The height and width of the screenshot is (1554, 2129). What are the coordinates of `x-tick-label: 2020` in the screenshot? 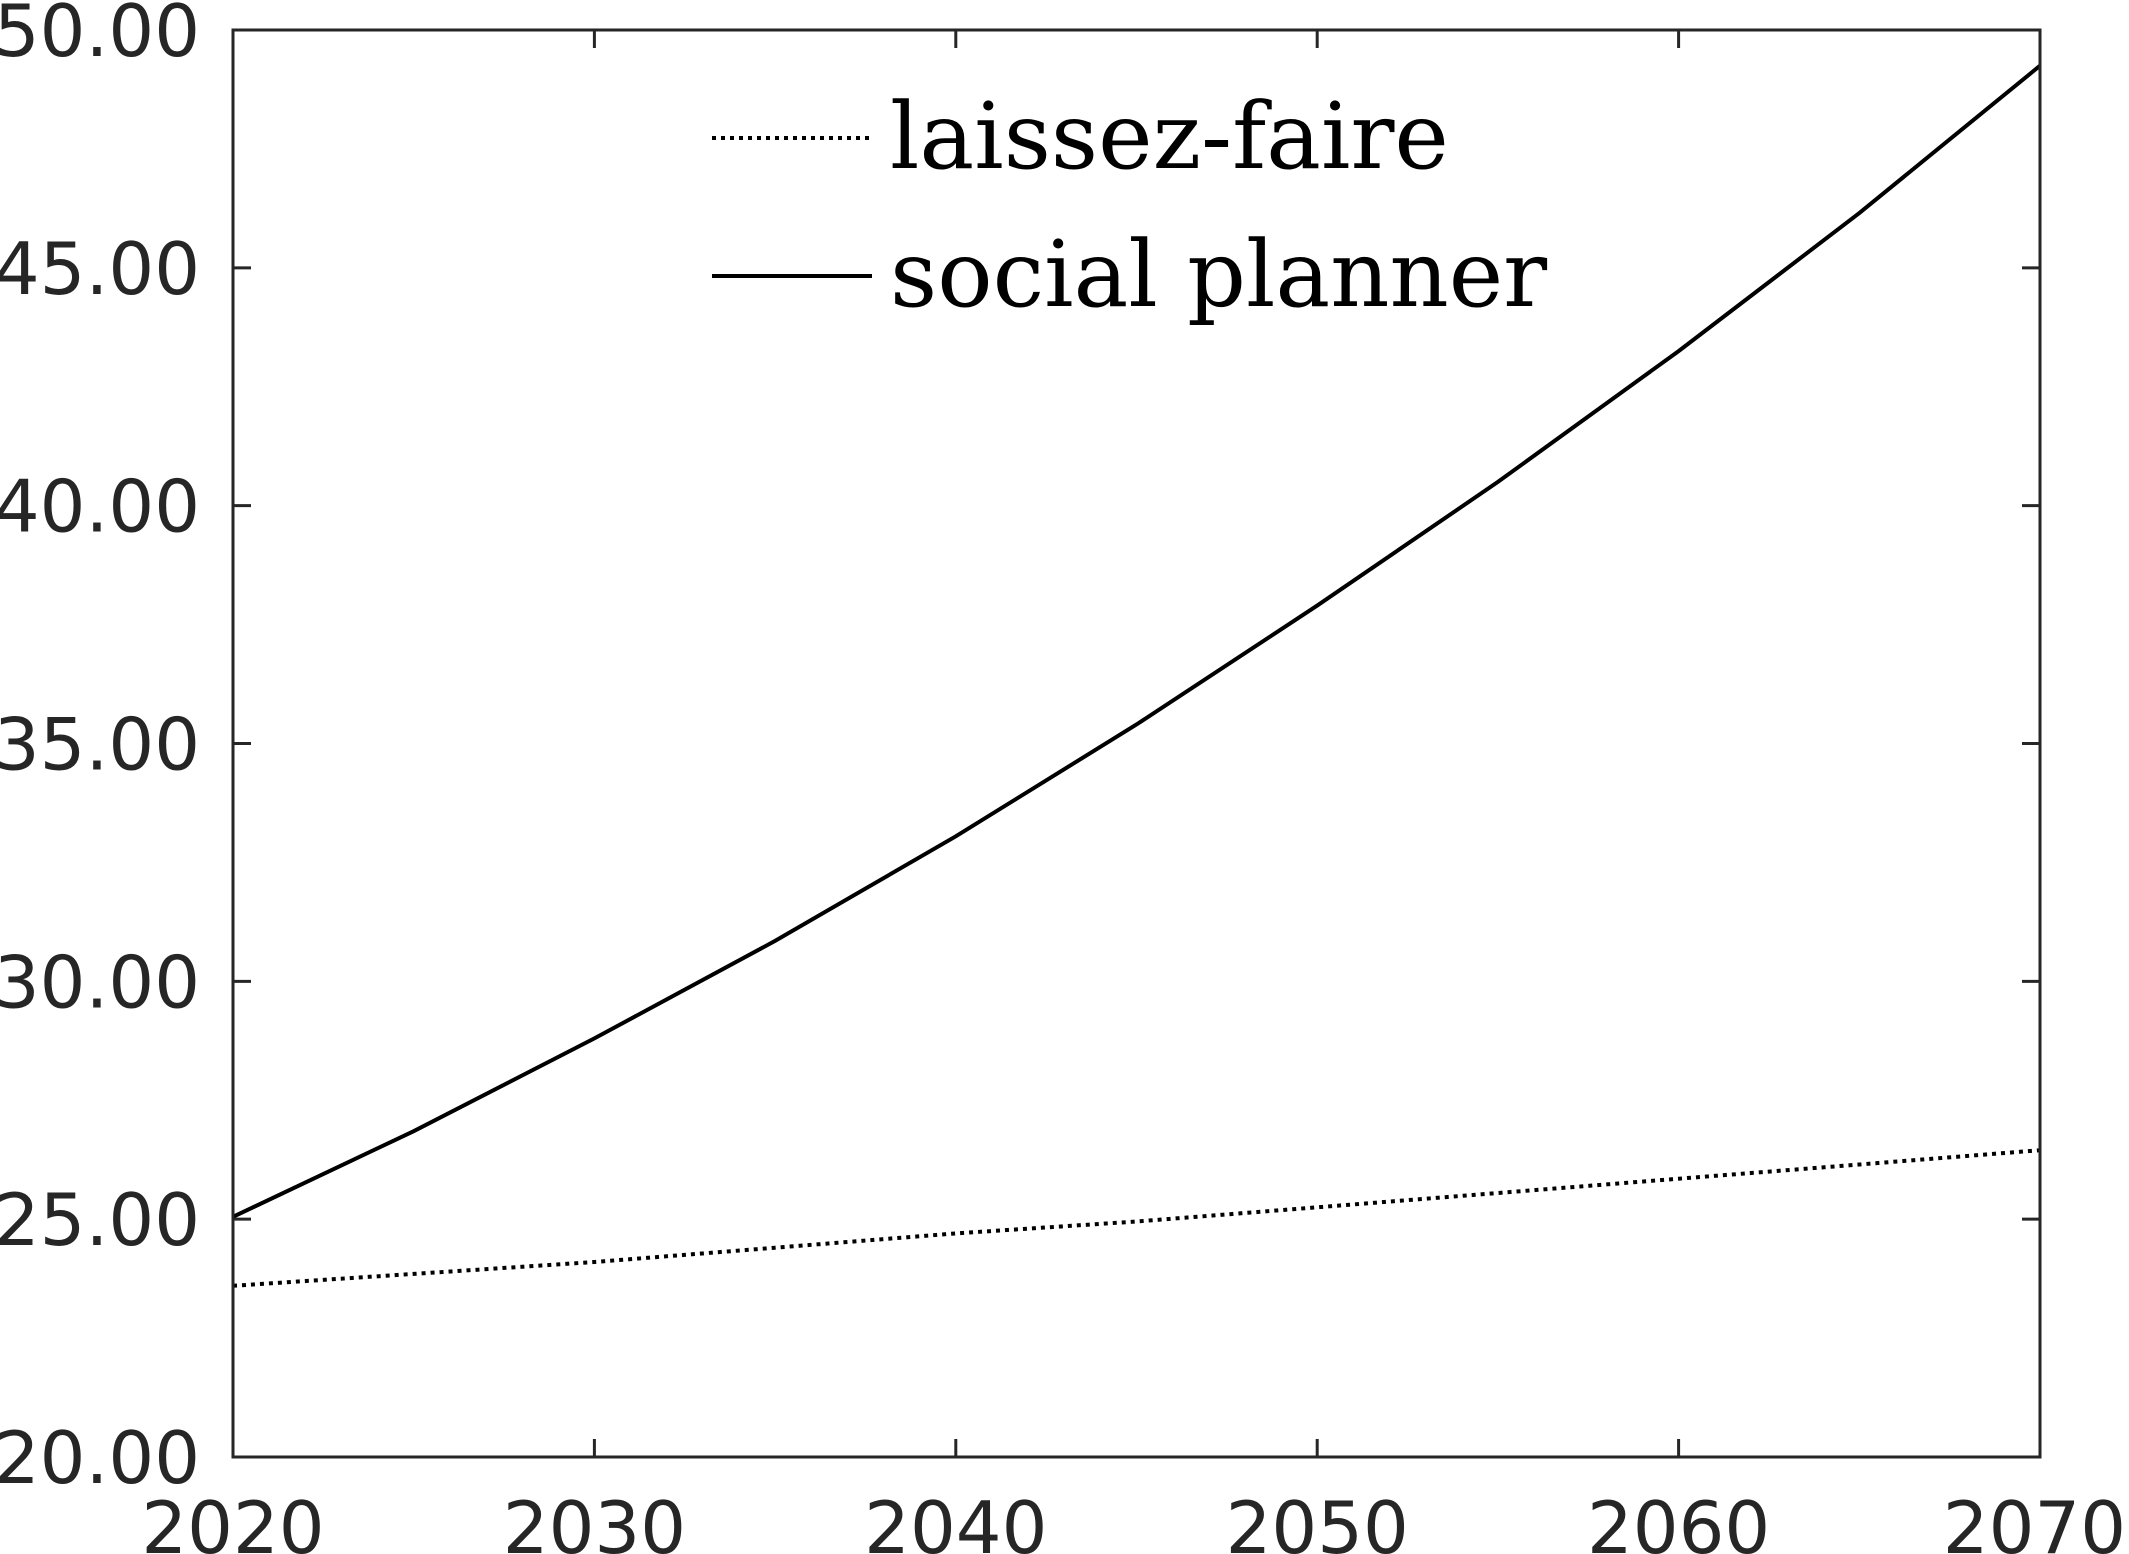 It's located at (232, 1520).